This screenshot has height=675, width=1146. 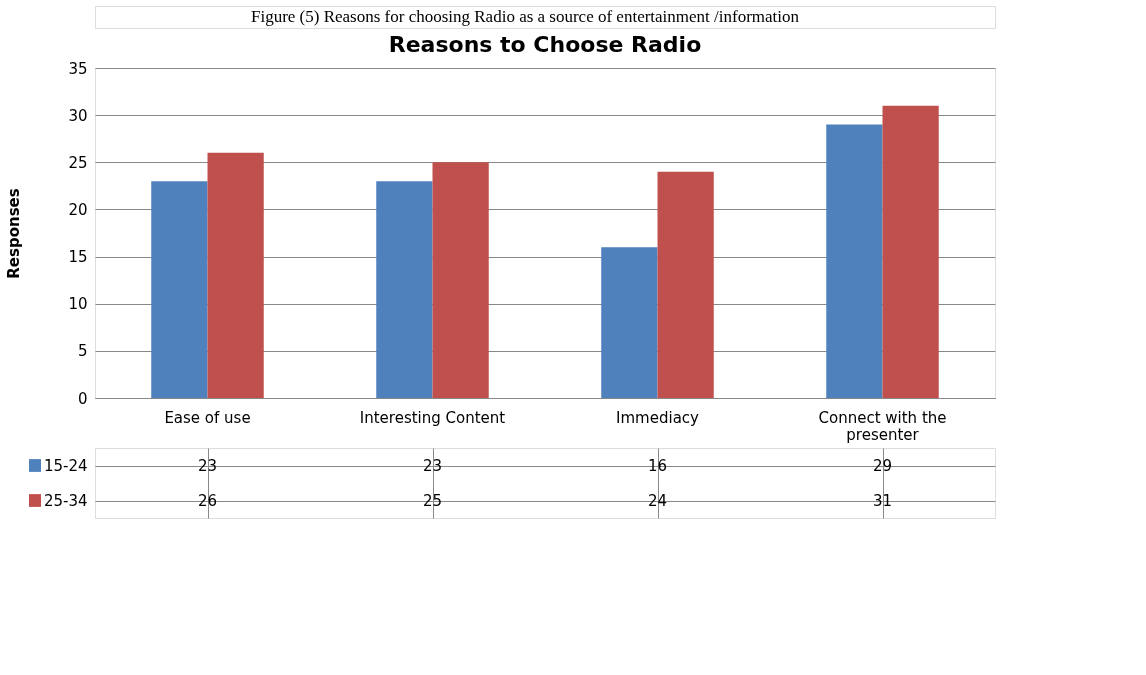 What do you see at coordinates (545, 44) in the screenshot?
I see `chart-title: Reasons to Choose Radio` at bounding box center [545, 44].